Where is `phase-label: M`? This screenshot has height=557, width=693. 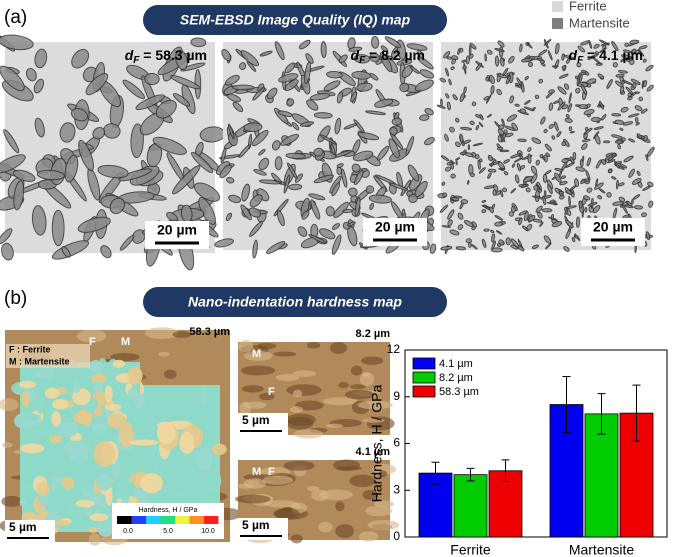
phase-label: M is located at coordinates (256, 354).